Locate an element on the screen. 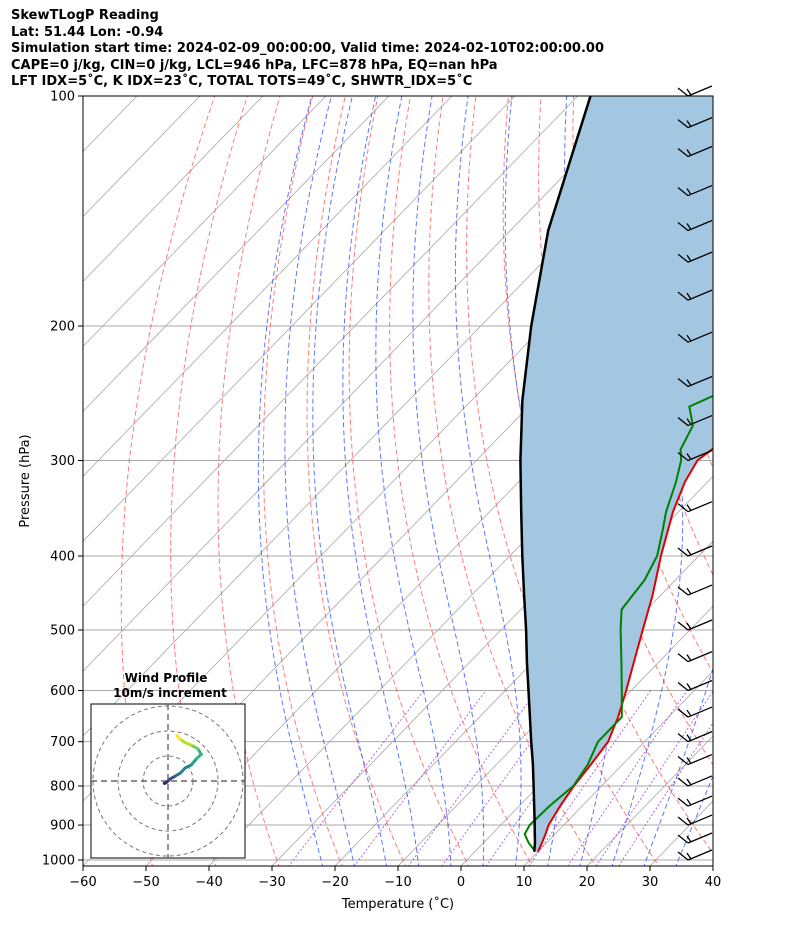  y-tick-label: 700 is located at coordinates (62, 742).